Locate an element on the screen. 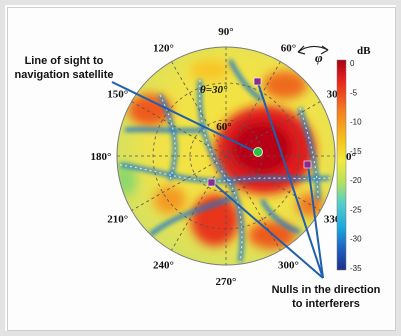 The image size is (401, 336). los-annotation-line-2: navigation satellite is located at coordinates (63, 75).